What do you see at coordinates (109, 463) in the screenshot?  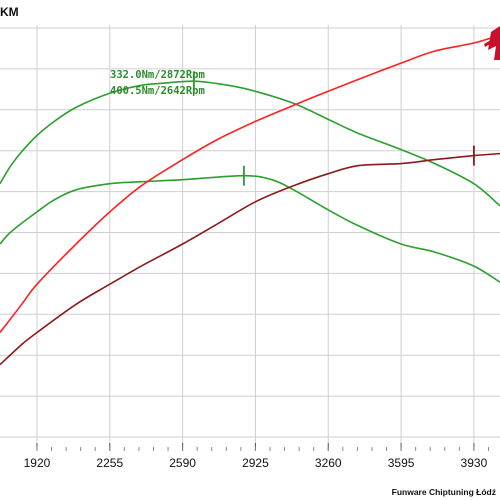 I see `x-tick-label: 2255` at bounding box center [109, 463].